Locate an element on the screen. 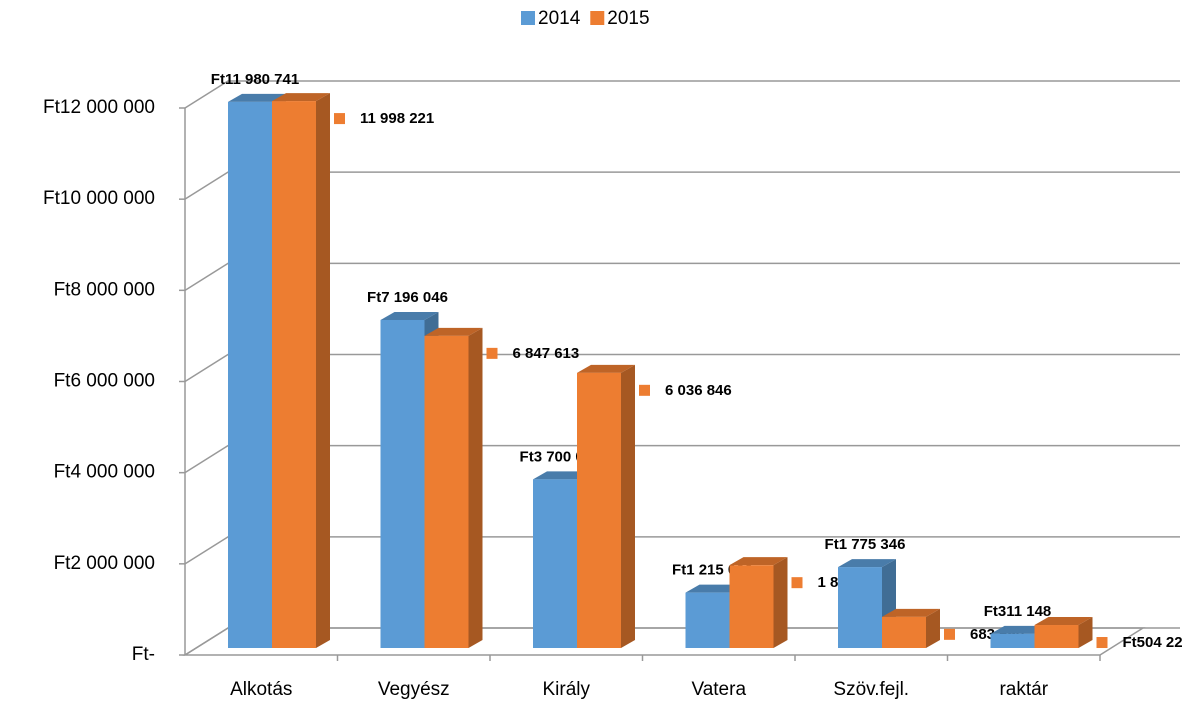  data-label: Ft7 196 046 is located at coordinates (407, 297).